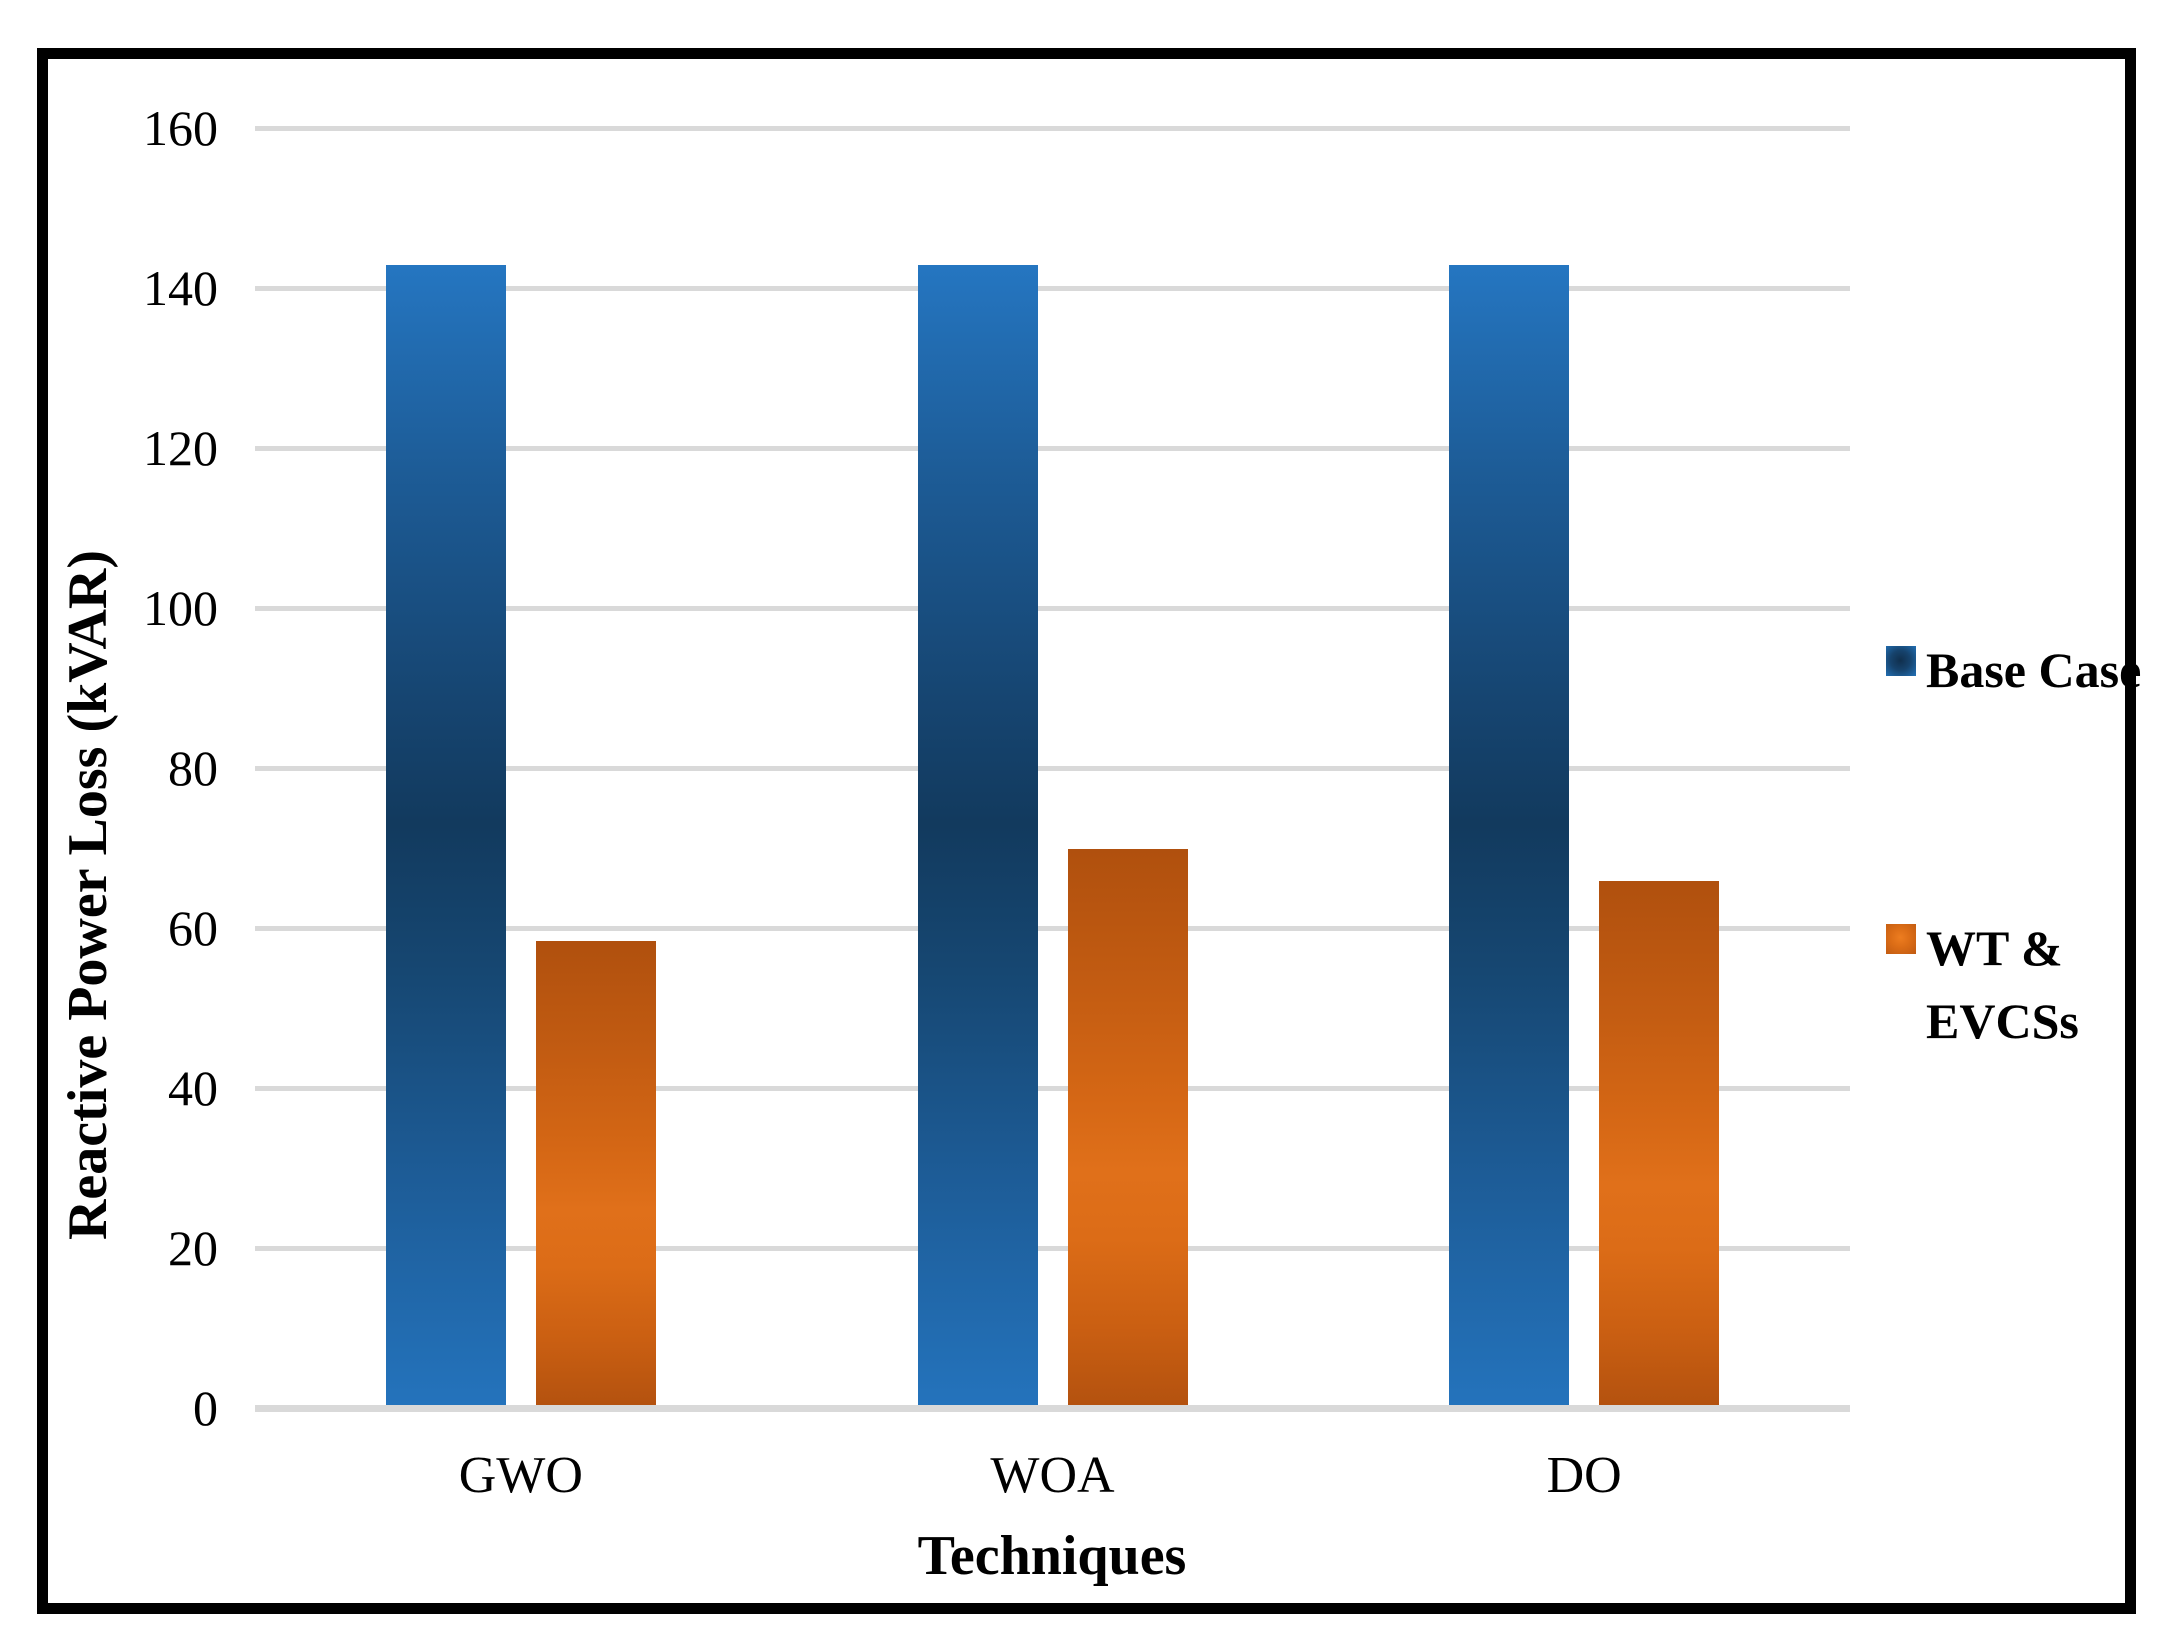 This screenshot has height=1648, width=2166. Describe the element at coordinates (1052, 1556) in the screenshot. I see `x-axis-title: Techniques` at that location.